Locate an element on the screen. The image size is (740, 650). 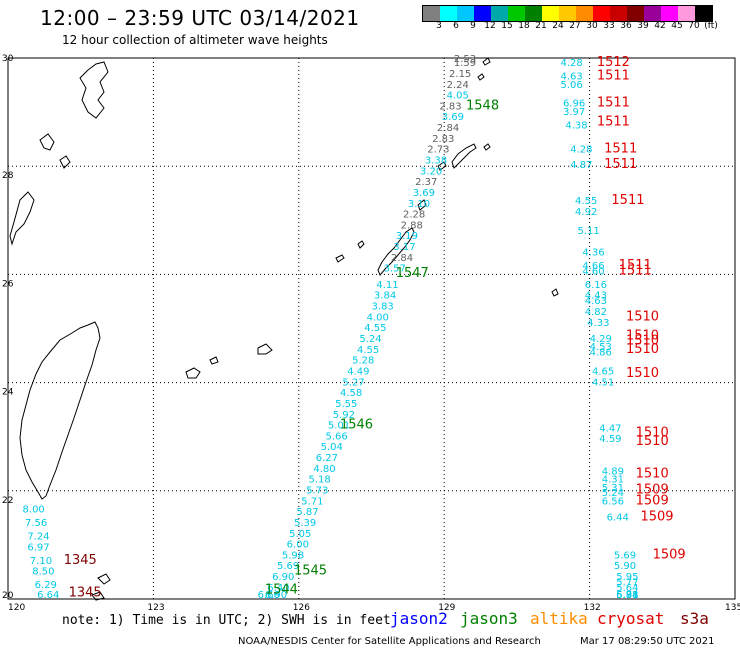
swh-value-label: 3.10 is located at coordinates (419, 204).